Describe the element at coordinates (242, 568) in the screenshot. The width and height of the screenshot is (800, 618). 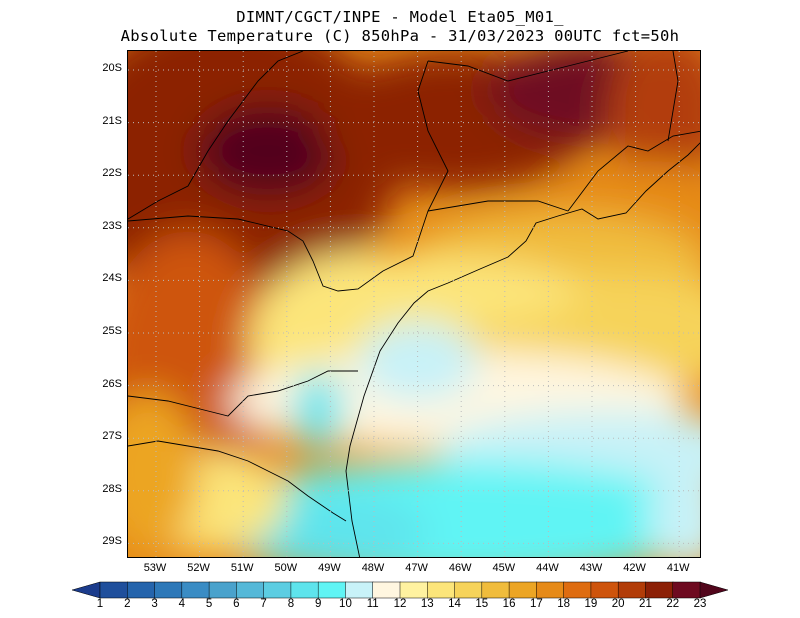
I see `longitude-label: 51W` at that location.